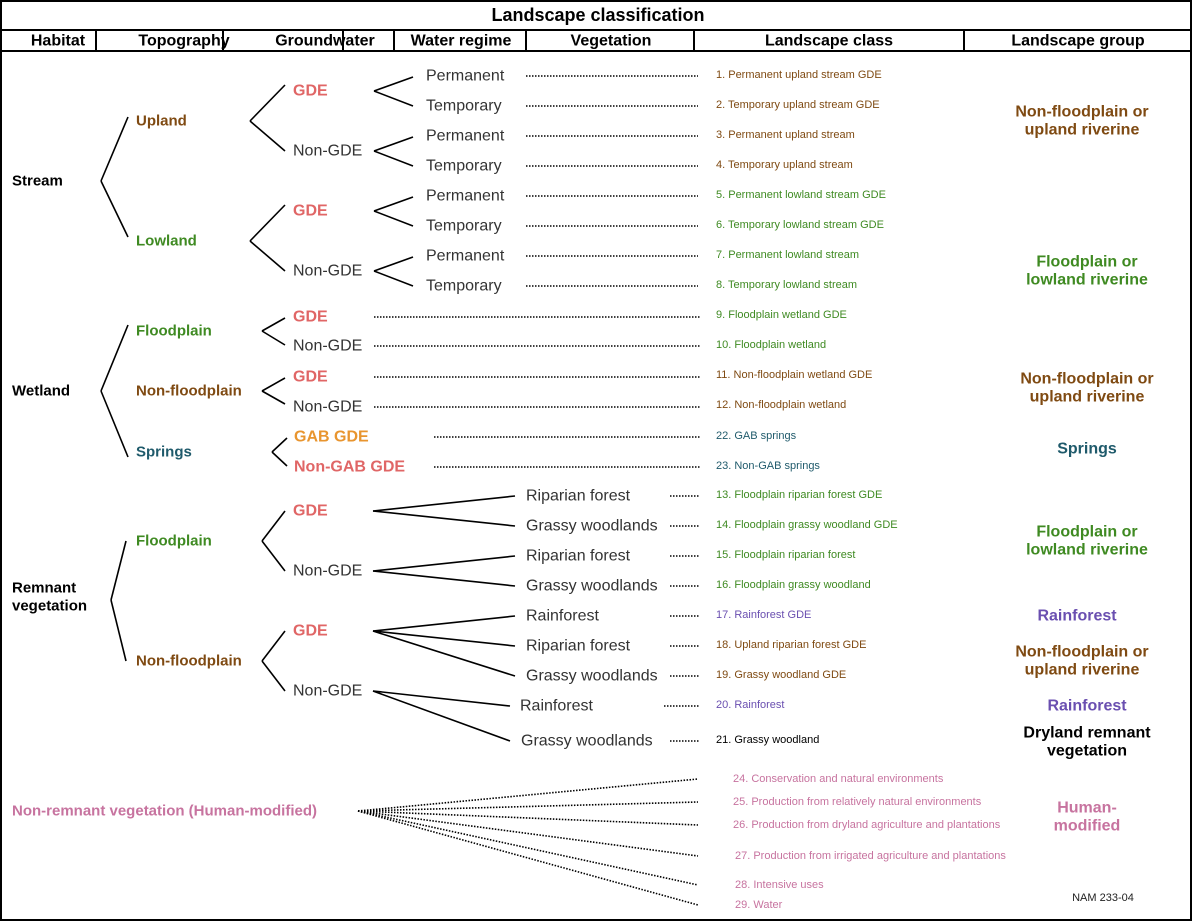  What do you see at coordinates (781, 315) in the screenshot?
I see `landscape-class-label: 9. Floodplain wetland GDE` at bounding box center [781, 315].